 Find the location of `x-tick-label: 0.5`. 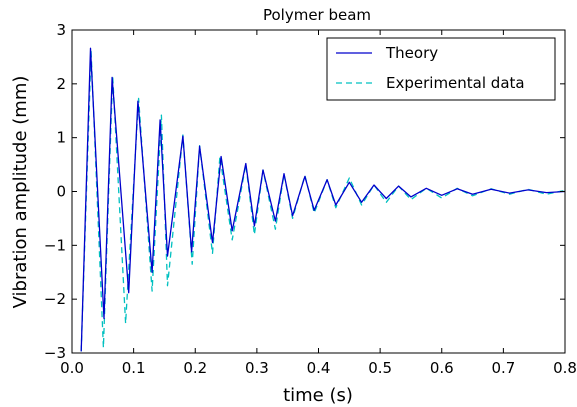

x-tick-label: 0.5 is located at coordinates (380, 368).